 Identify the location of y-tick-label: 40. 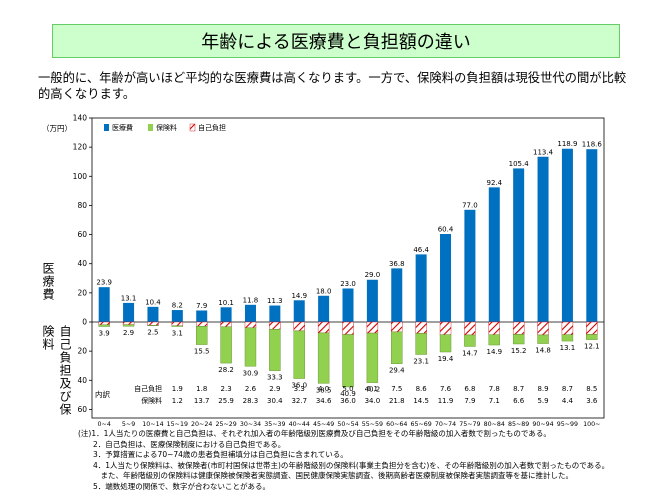
(82, 263).